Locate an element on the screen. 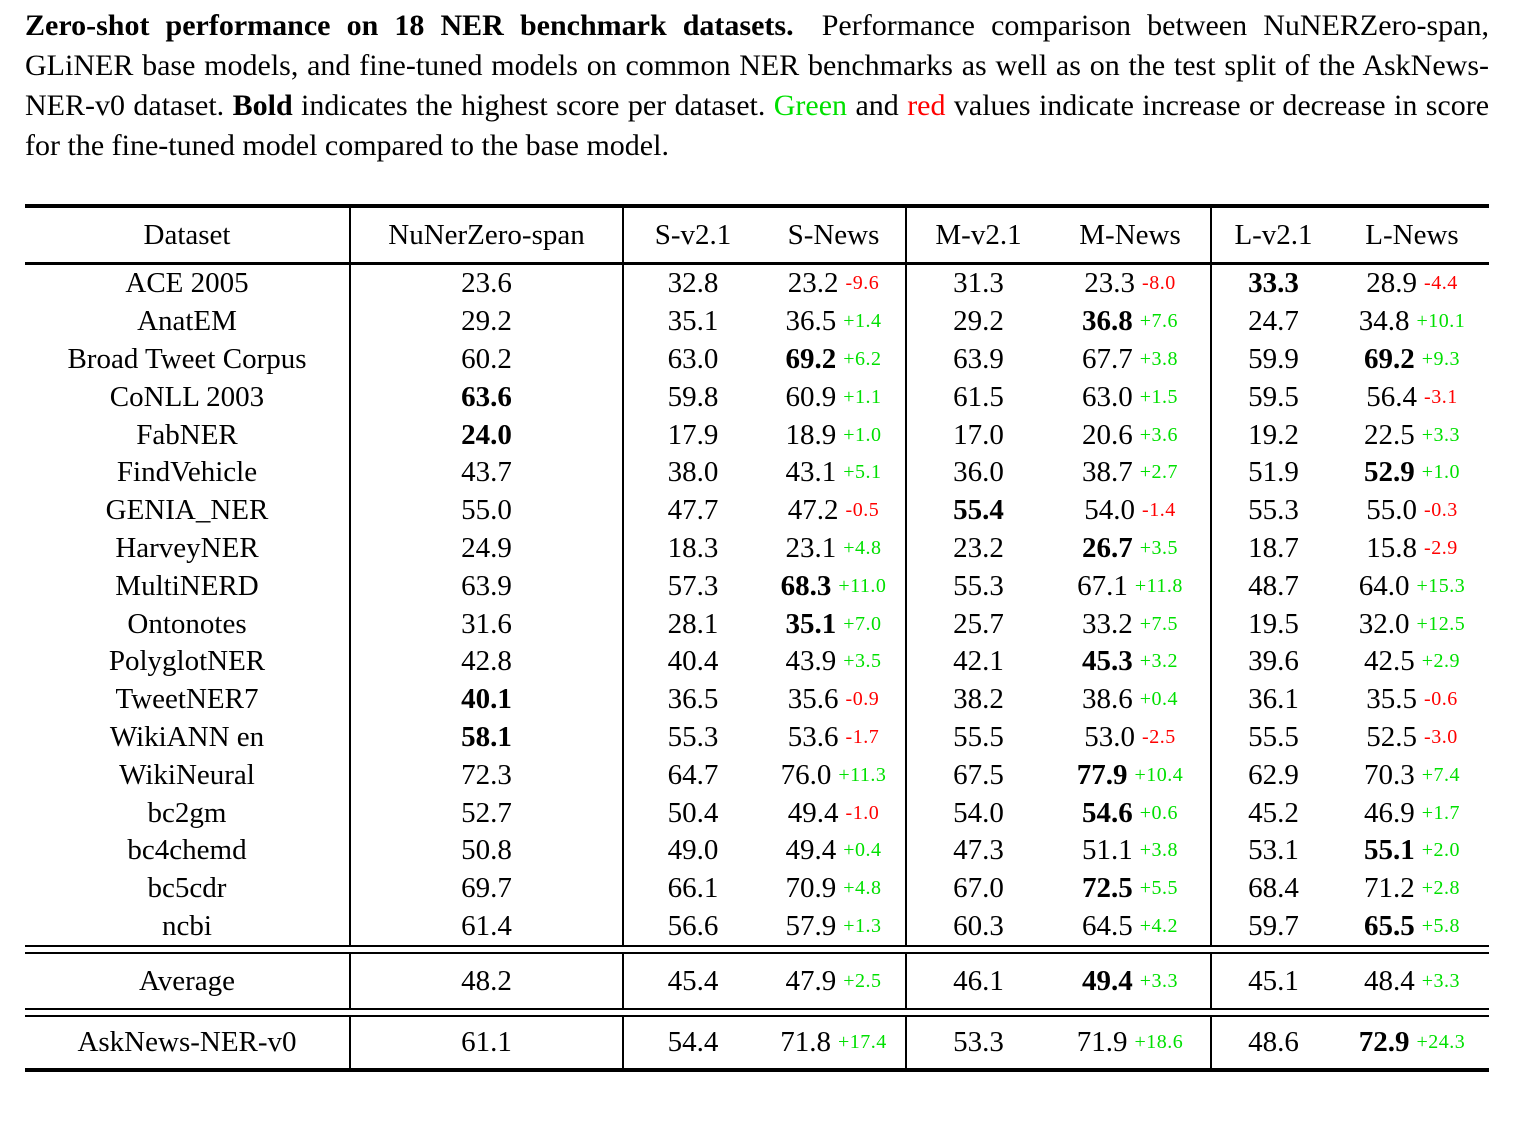  score-cell: 53.1 is located at coordinates (1272, 850).